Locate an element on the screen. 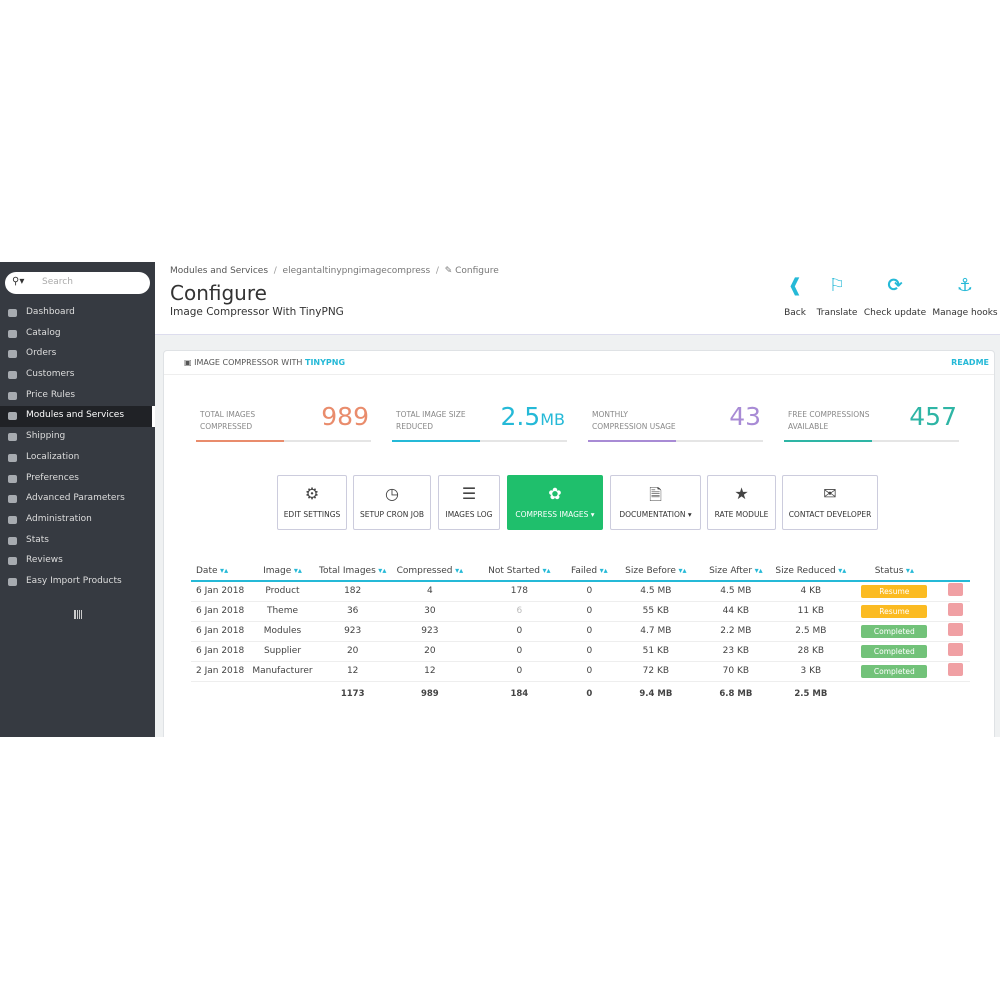 The width and height of the screenshot is (1000, 1000). column-header: Size Before is located at coordinates (656, 571).